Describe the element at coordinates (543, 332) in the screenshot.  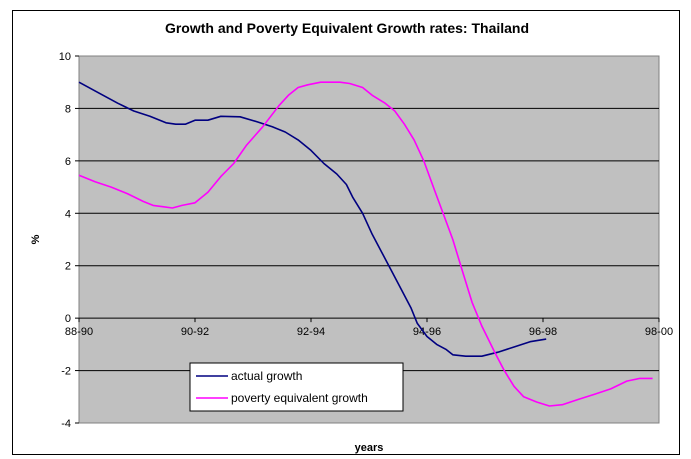
I see `x-tick-label: 96-98` at that location.